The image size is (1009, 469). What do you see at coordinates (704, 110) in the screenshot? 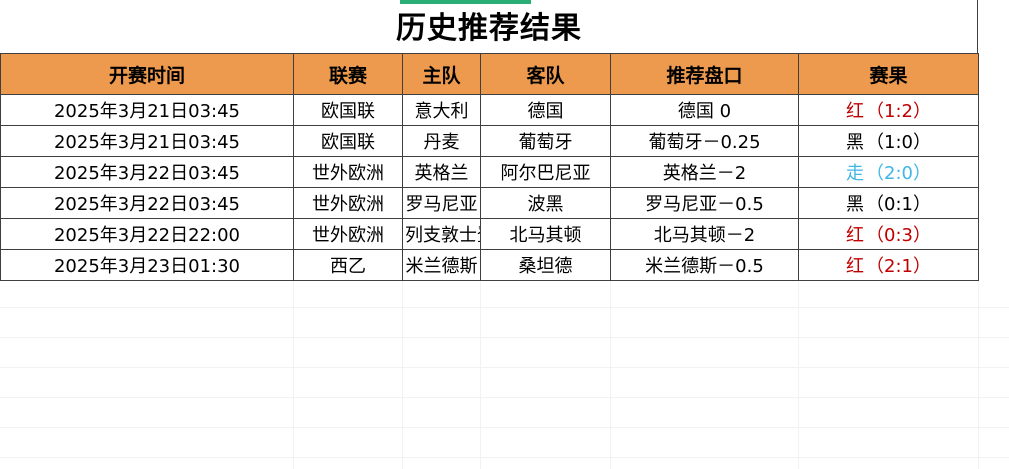
I see `cell-line: 德国 0` at bounding box center [704, 110].